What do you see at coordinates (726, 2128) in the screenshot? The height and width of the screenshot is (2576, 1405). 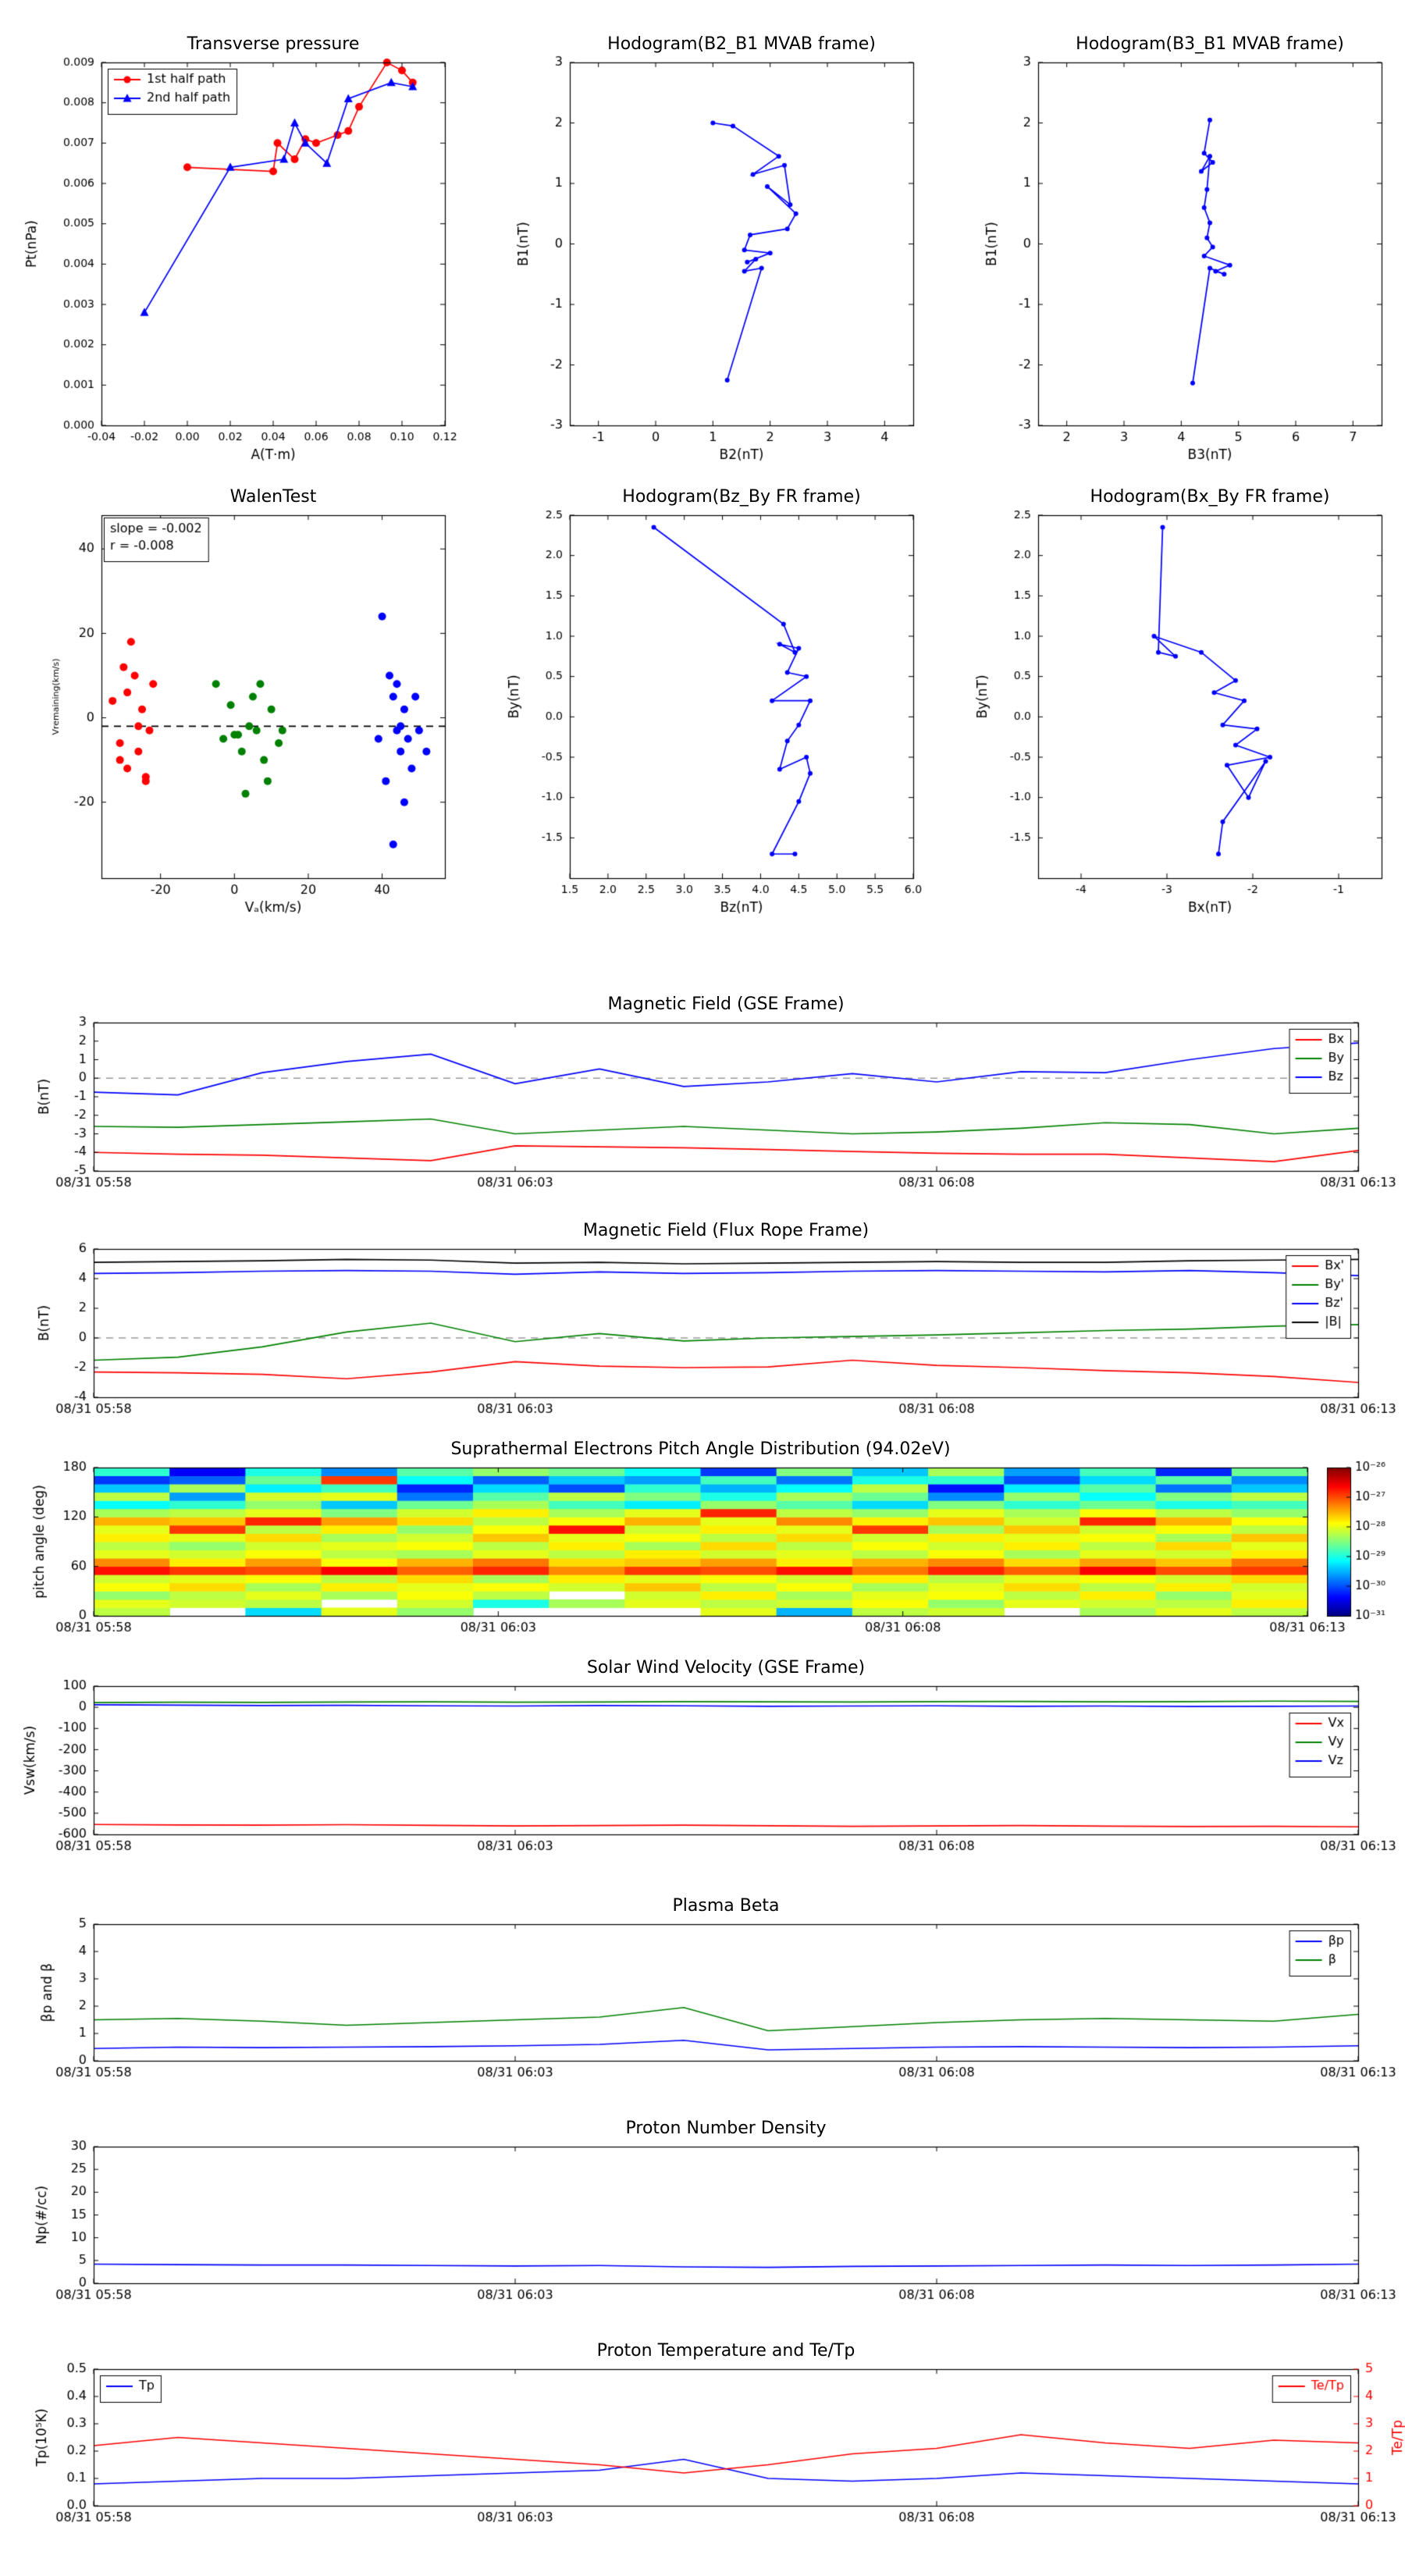 I see `chart-title-proton-density: Proton Number Density` at bounding box center [726, 2128].